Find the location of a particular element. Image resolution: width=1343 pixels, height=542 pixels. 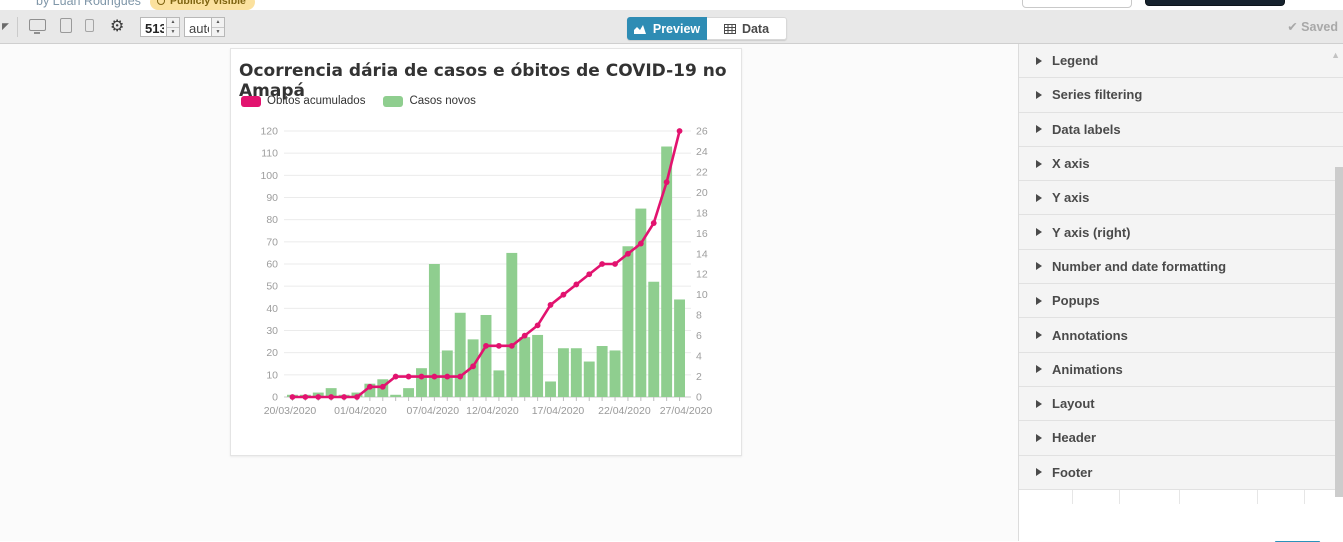

svg-text: 2 is located at coordinates (699, 377).